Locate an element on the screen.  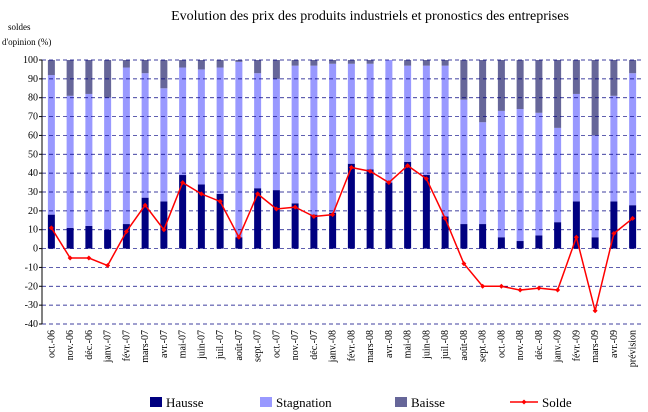
y-tick-label: 30 is located at coordinates (33, 192).